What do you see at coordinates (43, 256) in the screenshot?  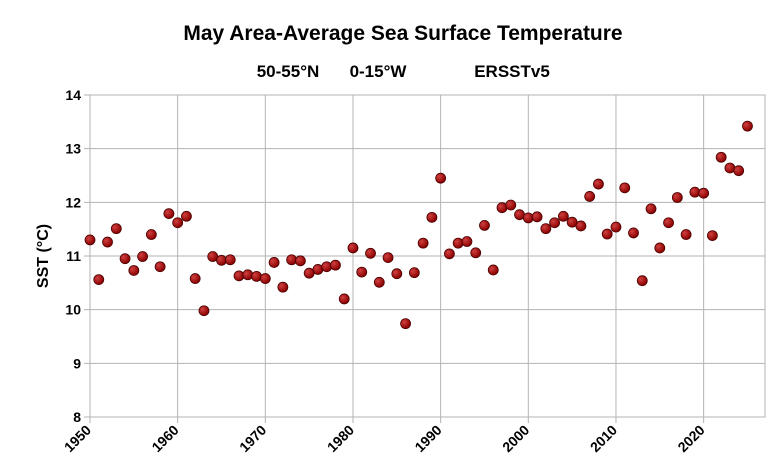 I see `y-axis-label: SST (°C)` at bounding box center [43, 256].